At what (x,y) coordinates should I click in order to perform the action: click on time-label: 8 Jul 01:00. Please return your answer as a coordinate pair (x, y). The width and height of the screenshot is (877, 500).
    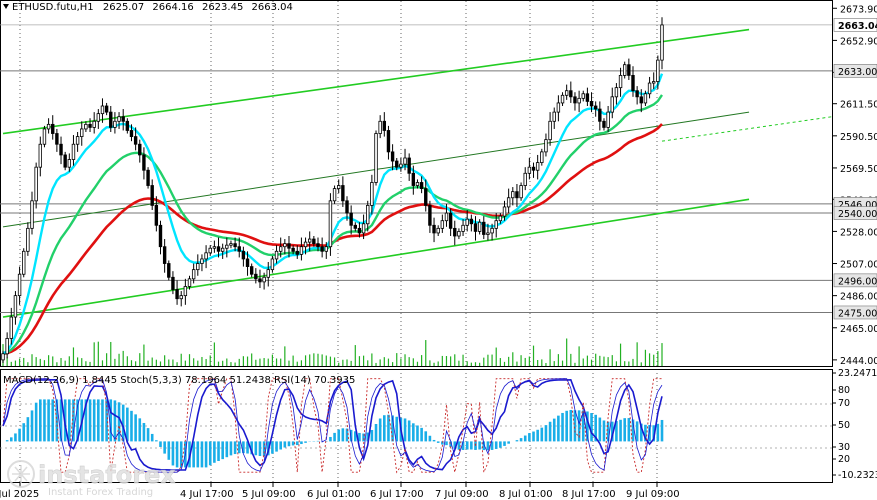
    Looking at the image, I should click on (526, 494).